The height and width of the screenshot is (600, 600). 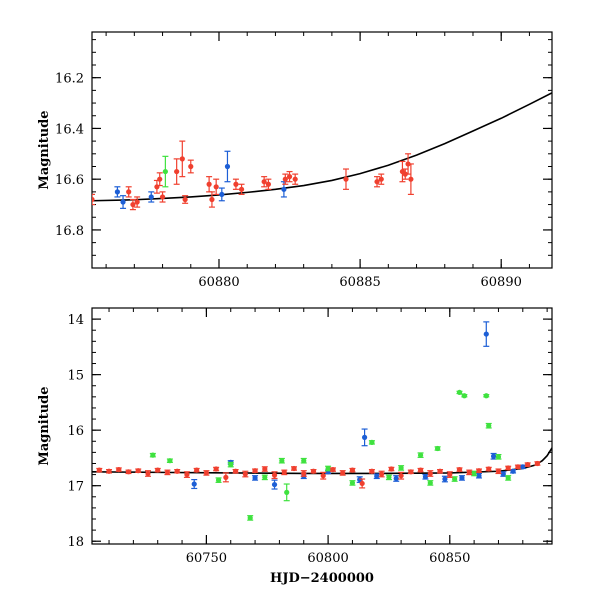 I want to click on y-tick-label: 14, so click(x=75, y=320).